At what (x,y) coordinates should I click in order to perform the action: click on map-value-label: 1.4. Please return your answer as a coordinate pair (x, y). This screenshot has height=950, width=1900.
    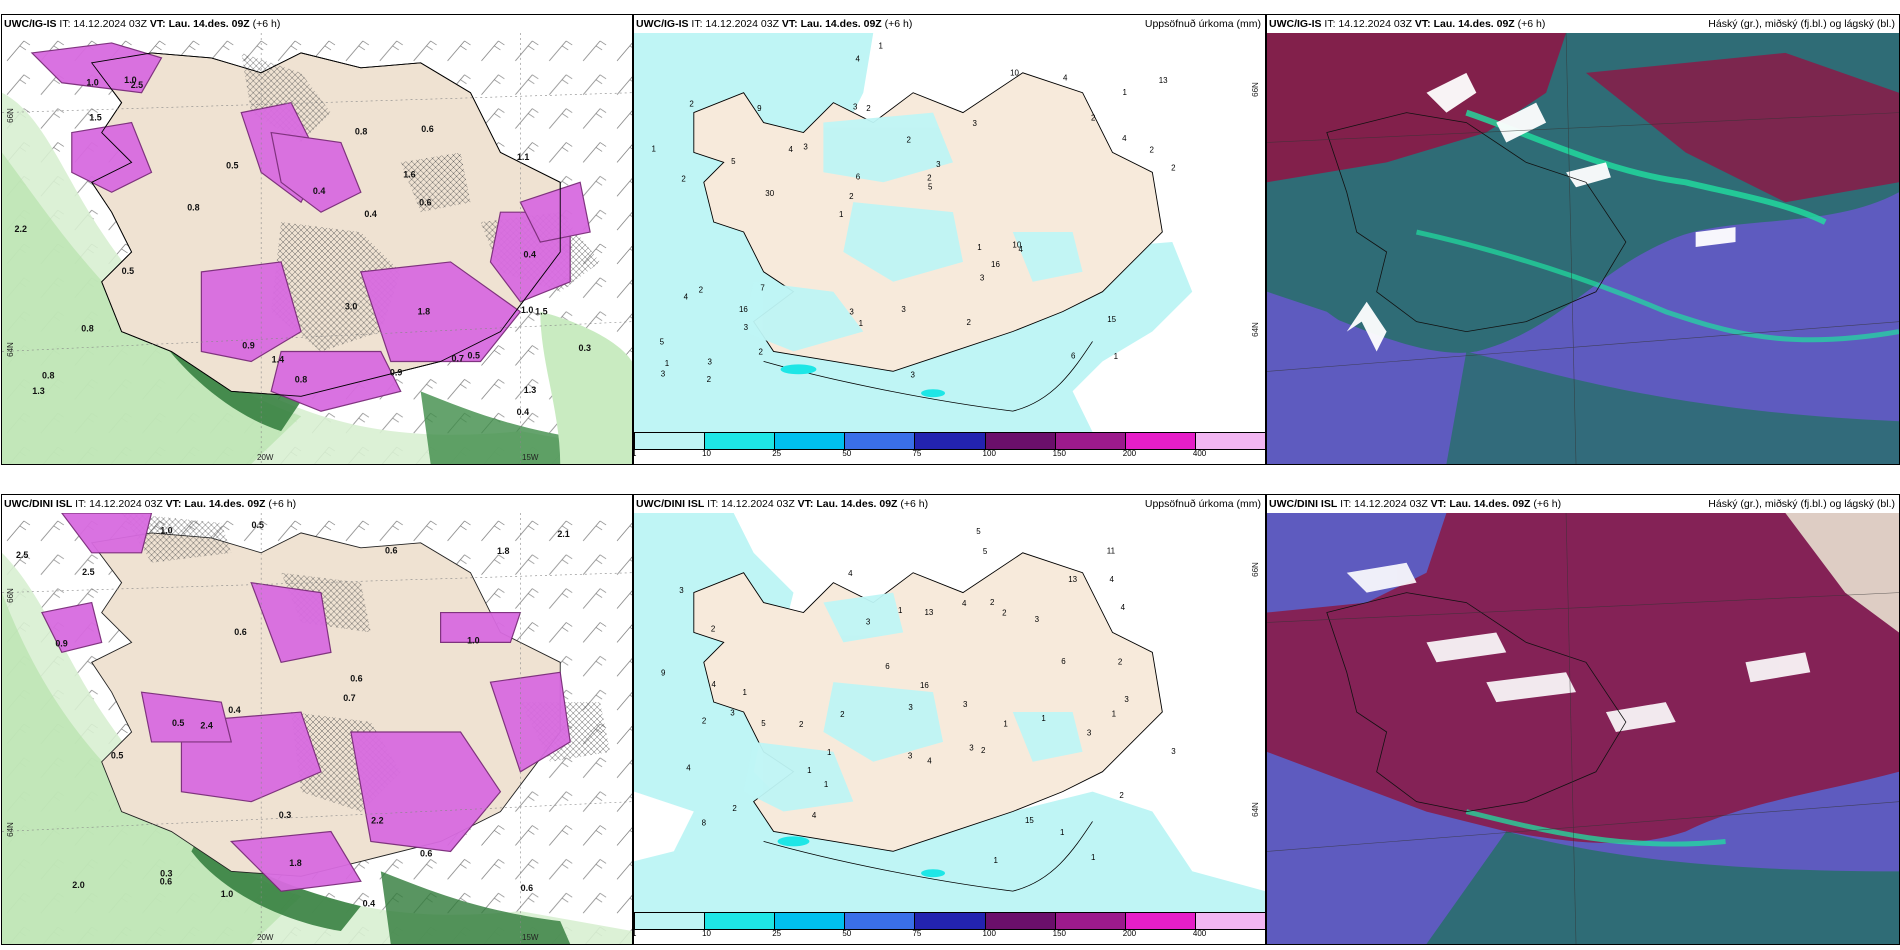
    Looking at the image, I should click on (278, 359).